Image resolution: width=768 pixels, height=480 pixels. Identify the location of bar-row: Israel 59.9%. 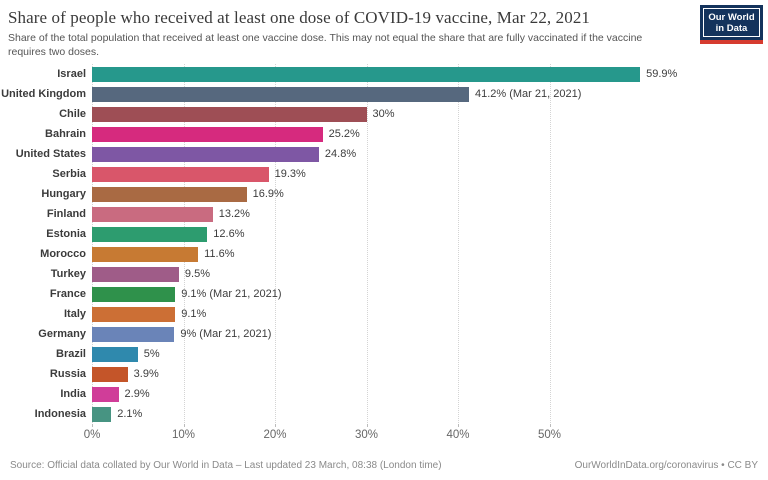
(374, 74).